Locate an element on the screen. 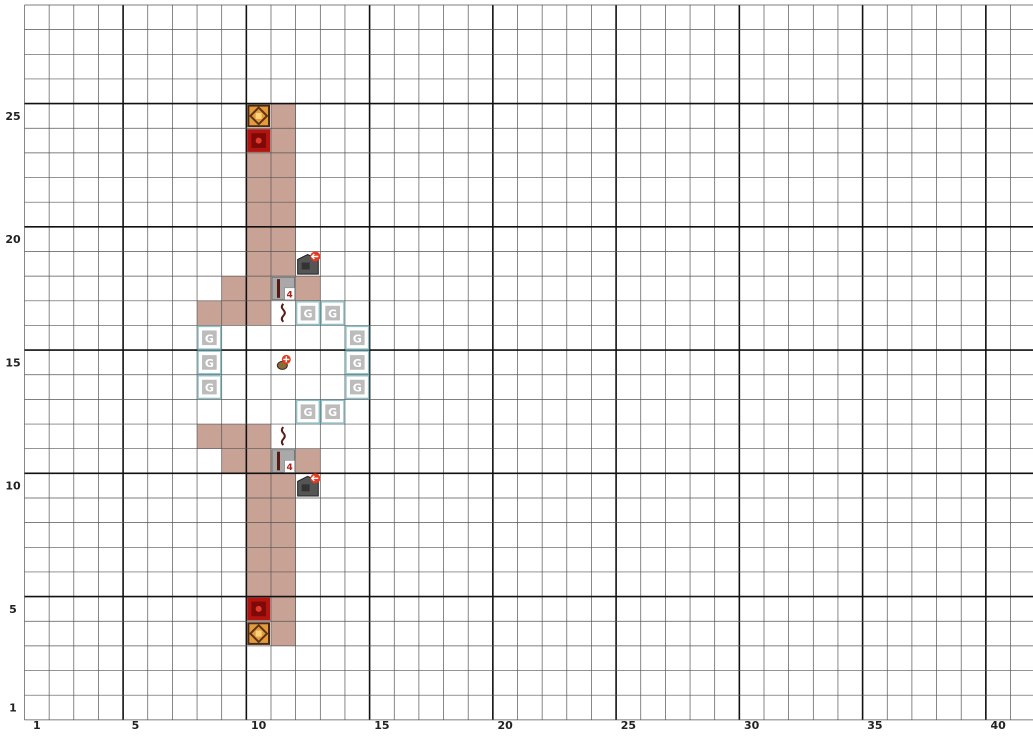 This screenshot has height=736, width=1033. y-axis-tick-label: 1 is located at coordinates (13, 708).